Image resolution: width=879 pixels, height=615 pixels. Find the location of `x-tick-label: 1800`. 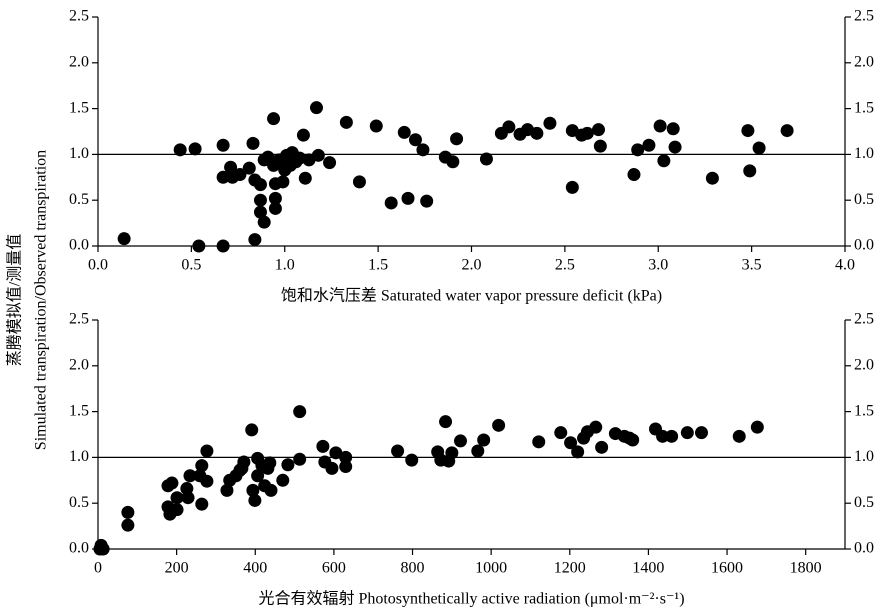

x-tick-label: 1800 is located at coordinates (806, 568).